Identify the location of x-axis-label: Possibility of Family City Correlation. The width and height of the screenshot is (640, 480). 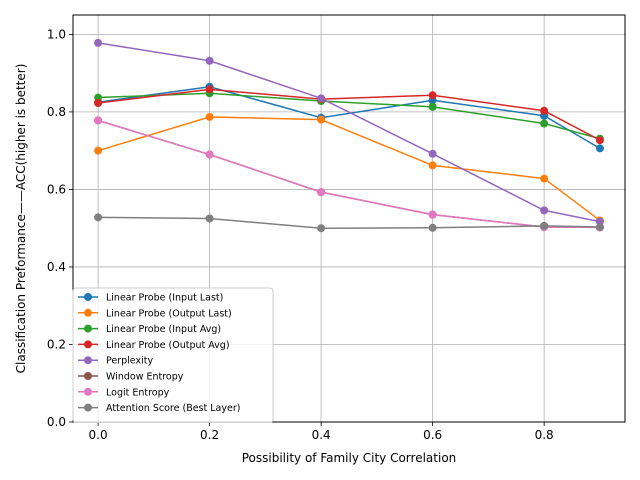
(349, 458).